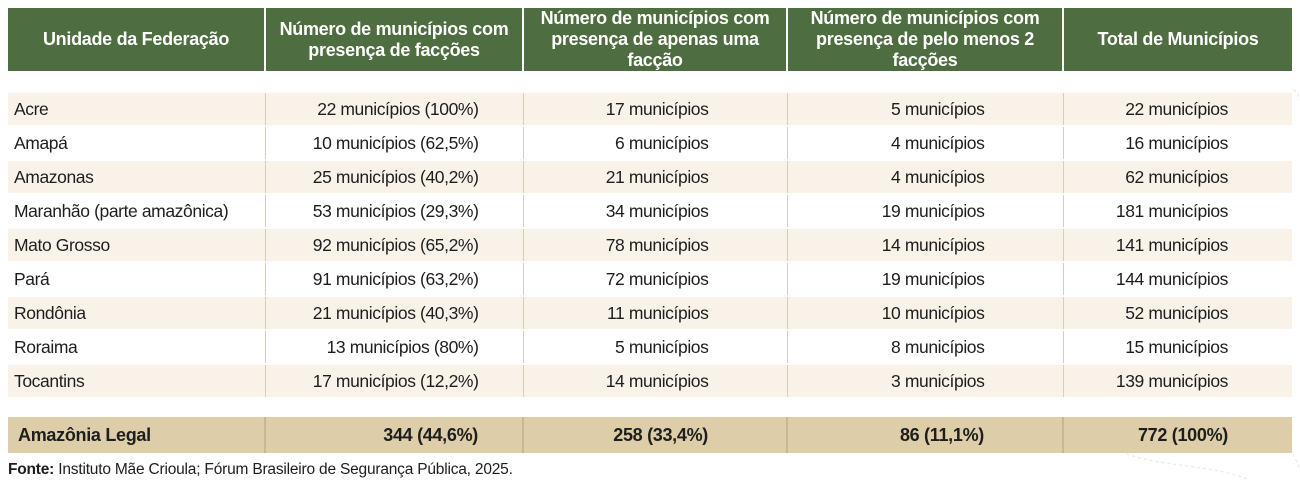  What do you see at coordinates (654, 312) in the screenshot?
I see `cell-one-faction: 11 municípios` at bounding box center [654, 312].